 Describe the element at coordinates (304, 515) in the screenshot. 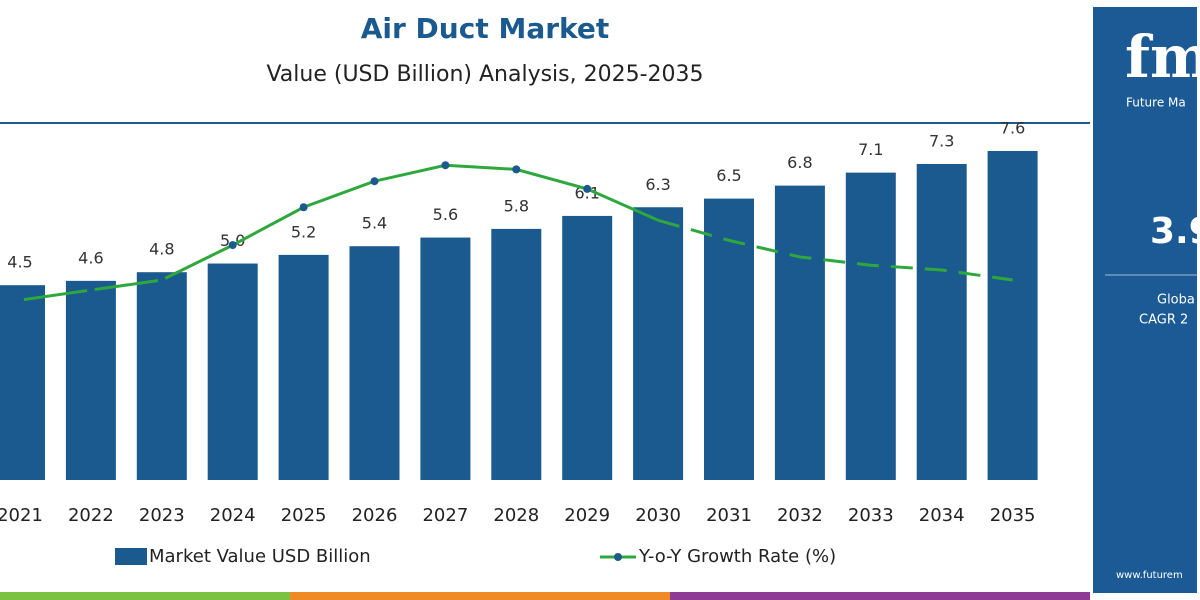

I see `x-tick-label: 2025` at that location.